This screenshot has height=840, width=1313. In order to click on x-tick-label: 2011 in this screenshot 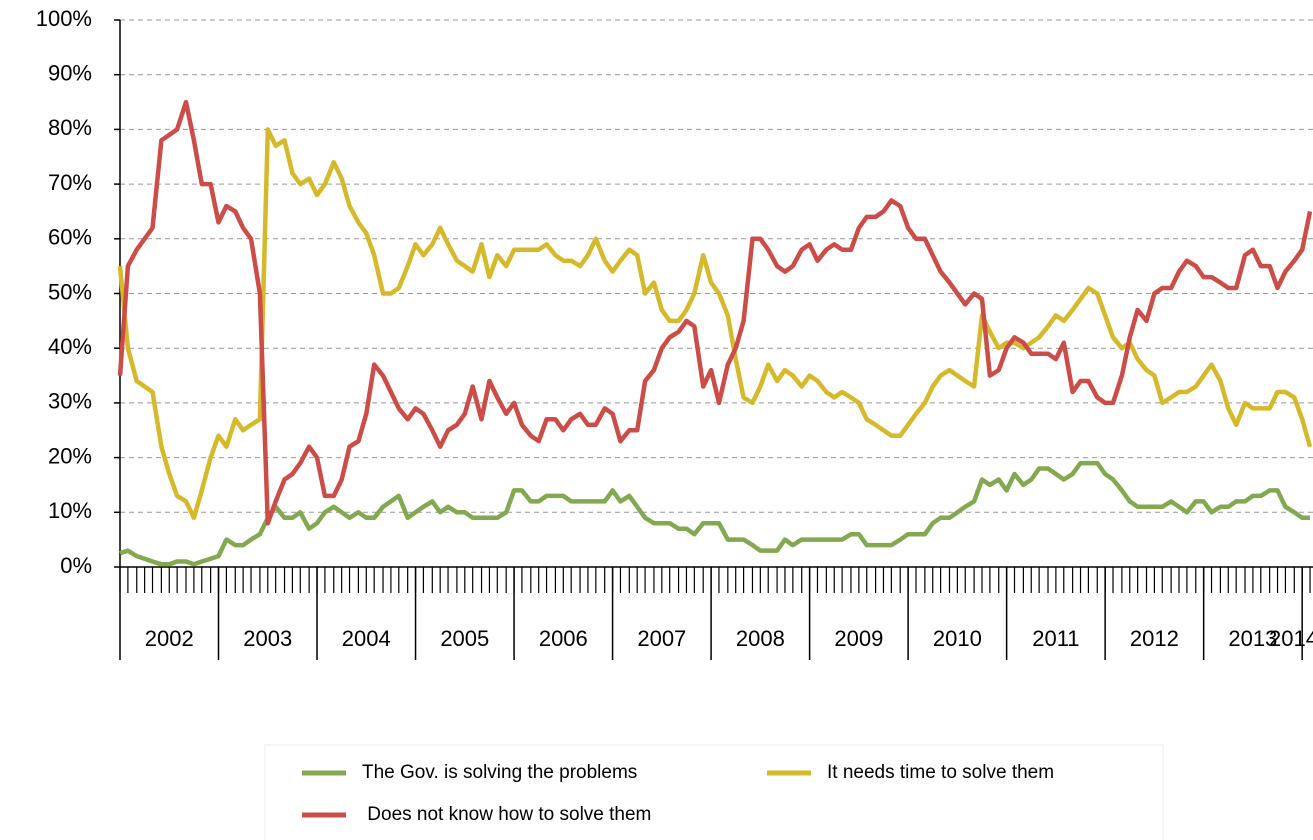, I will do `click(1055, 638)`.